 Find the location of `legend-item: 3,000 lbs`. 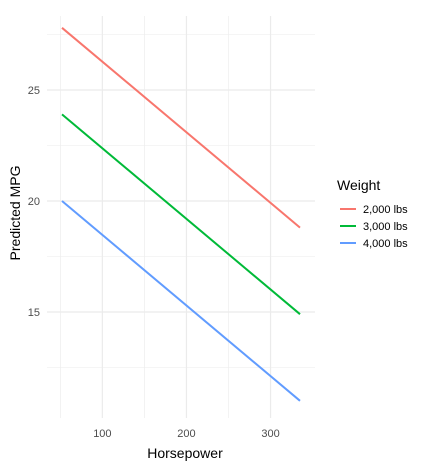

legend-item: 3,000 lbs is located at coordinates (374, 227).